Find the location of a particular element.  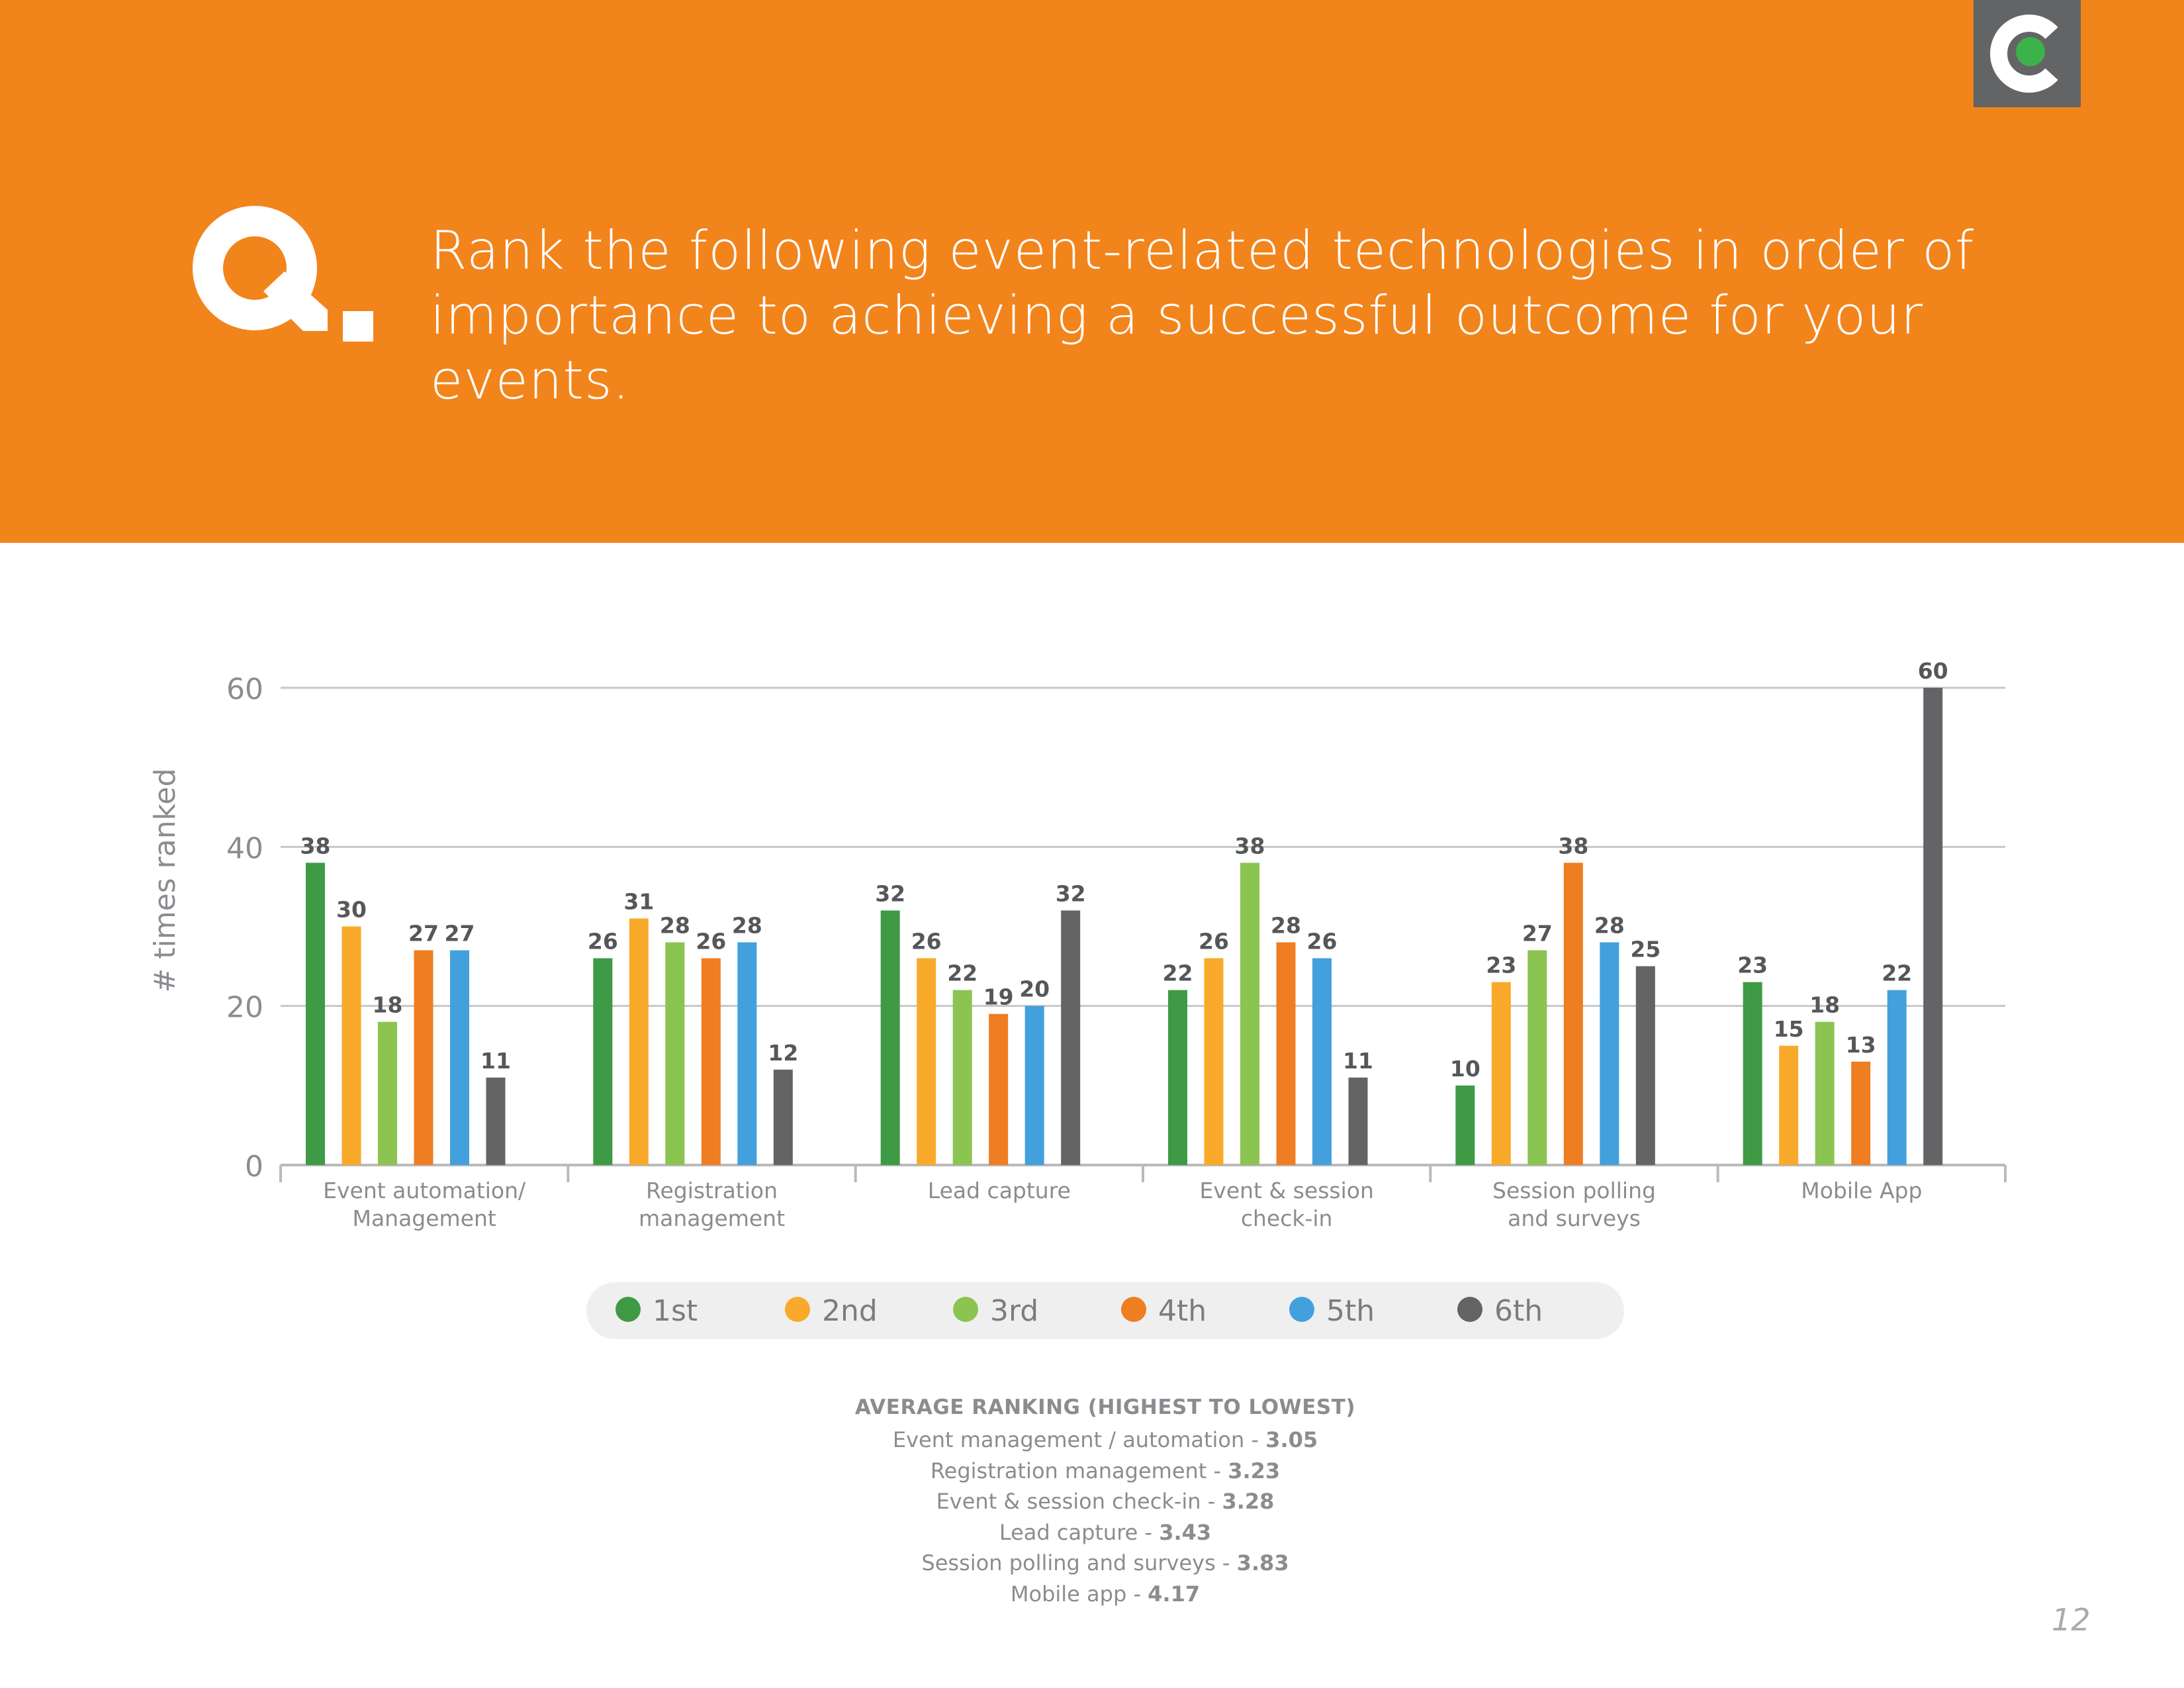

cvent-logo is located at coordinates (2028, 53).